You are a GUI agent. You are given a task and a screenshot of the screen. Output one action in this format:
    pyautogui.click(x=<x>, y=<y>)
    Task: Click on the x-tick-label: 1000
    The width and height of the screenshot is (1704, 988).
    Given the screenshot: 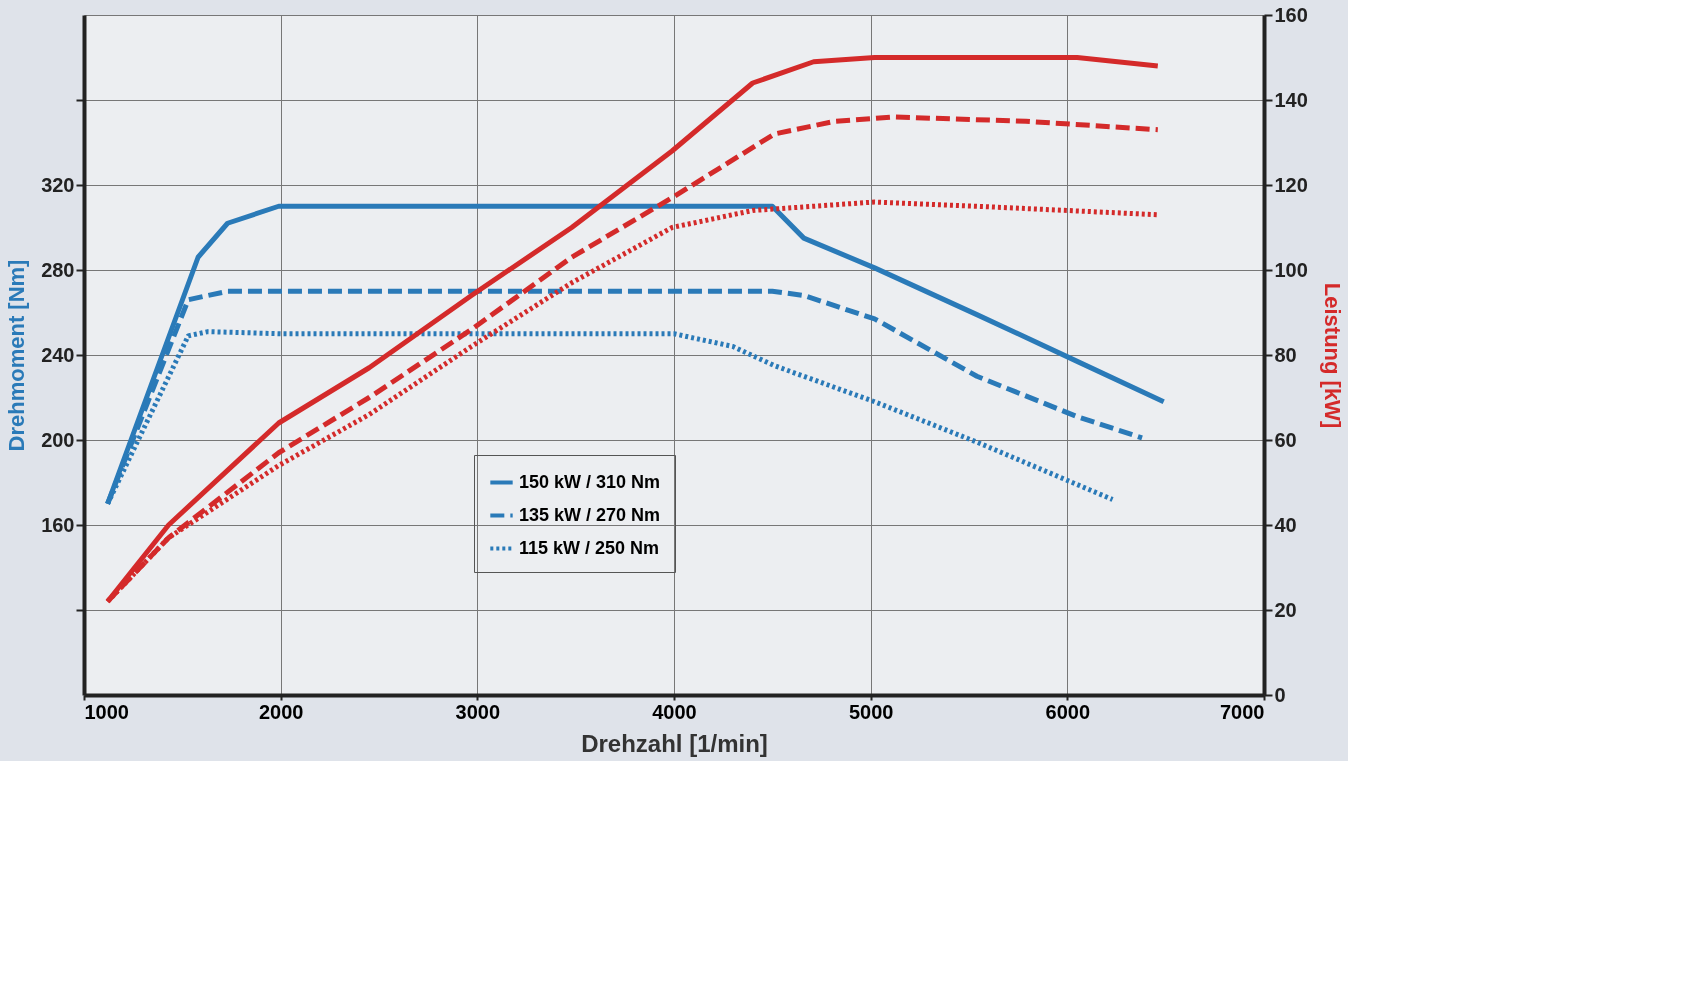 What is the action you would take?
    pyautogui.click(x=106, y=711)
    